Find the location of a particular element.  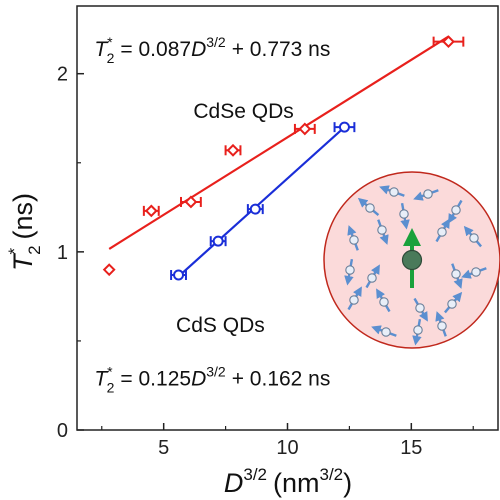

y-tick-label: 1 is located at coordinates (62, 253).